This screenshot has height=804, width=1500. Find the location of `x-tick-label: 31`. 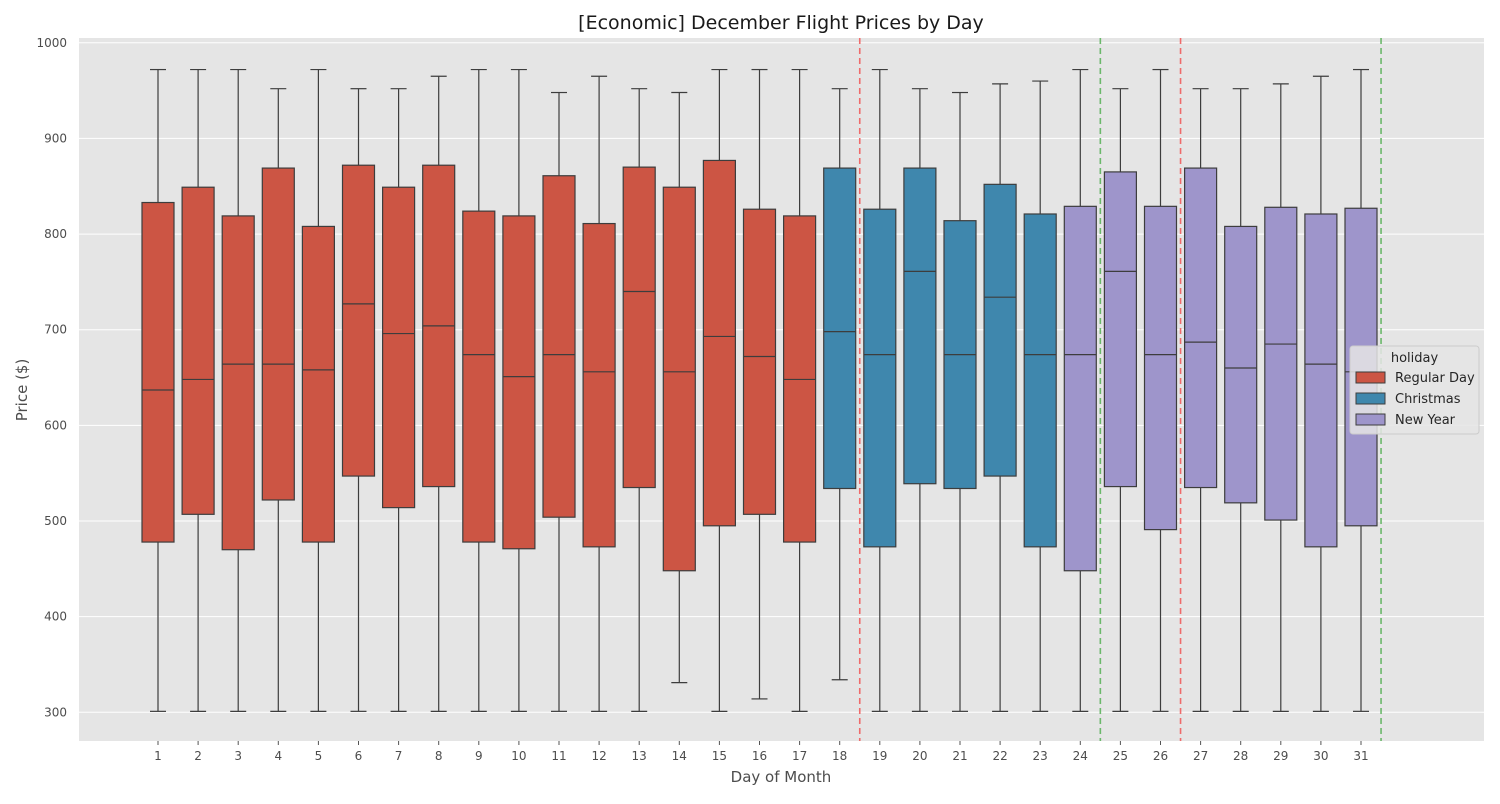

x-tick-label: 31 is located at coordinates (1360, 756).